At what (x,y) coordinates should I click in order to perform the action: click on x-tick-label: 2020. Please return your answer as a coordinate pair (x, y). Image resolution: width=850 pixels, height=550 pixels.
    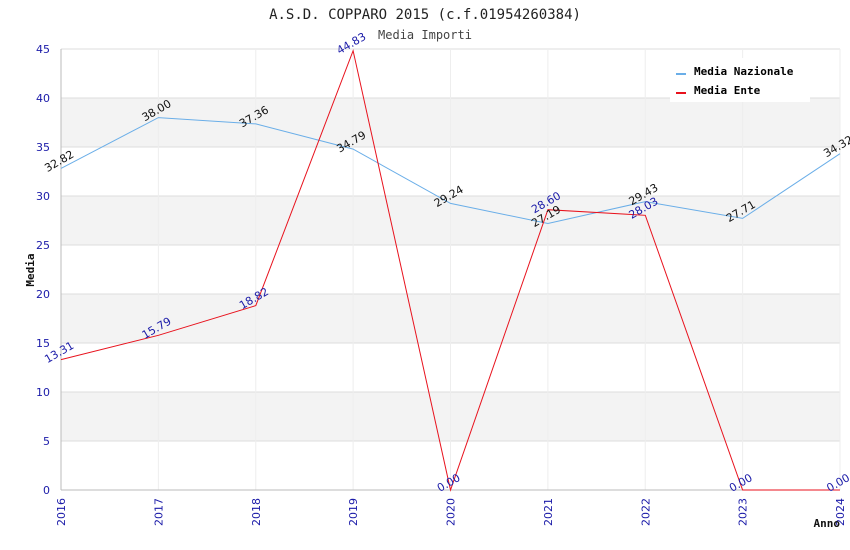
    Looking at the image, I should click on (451, 512).